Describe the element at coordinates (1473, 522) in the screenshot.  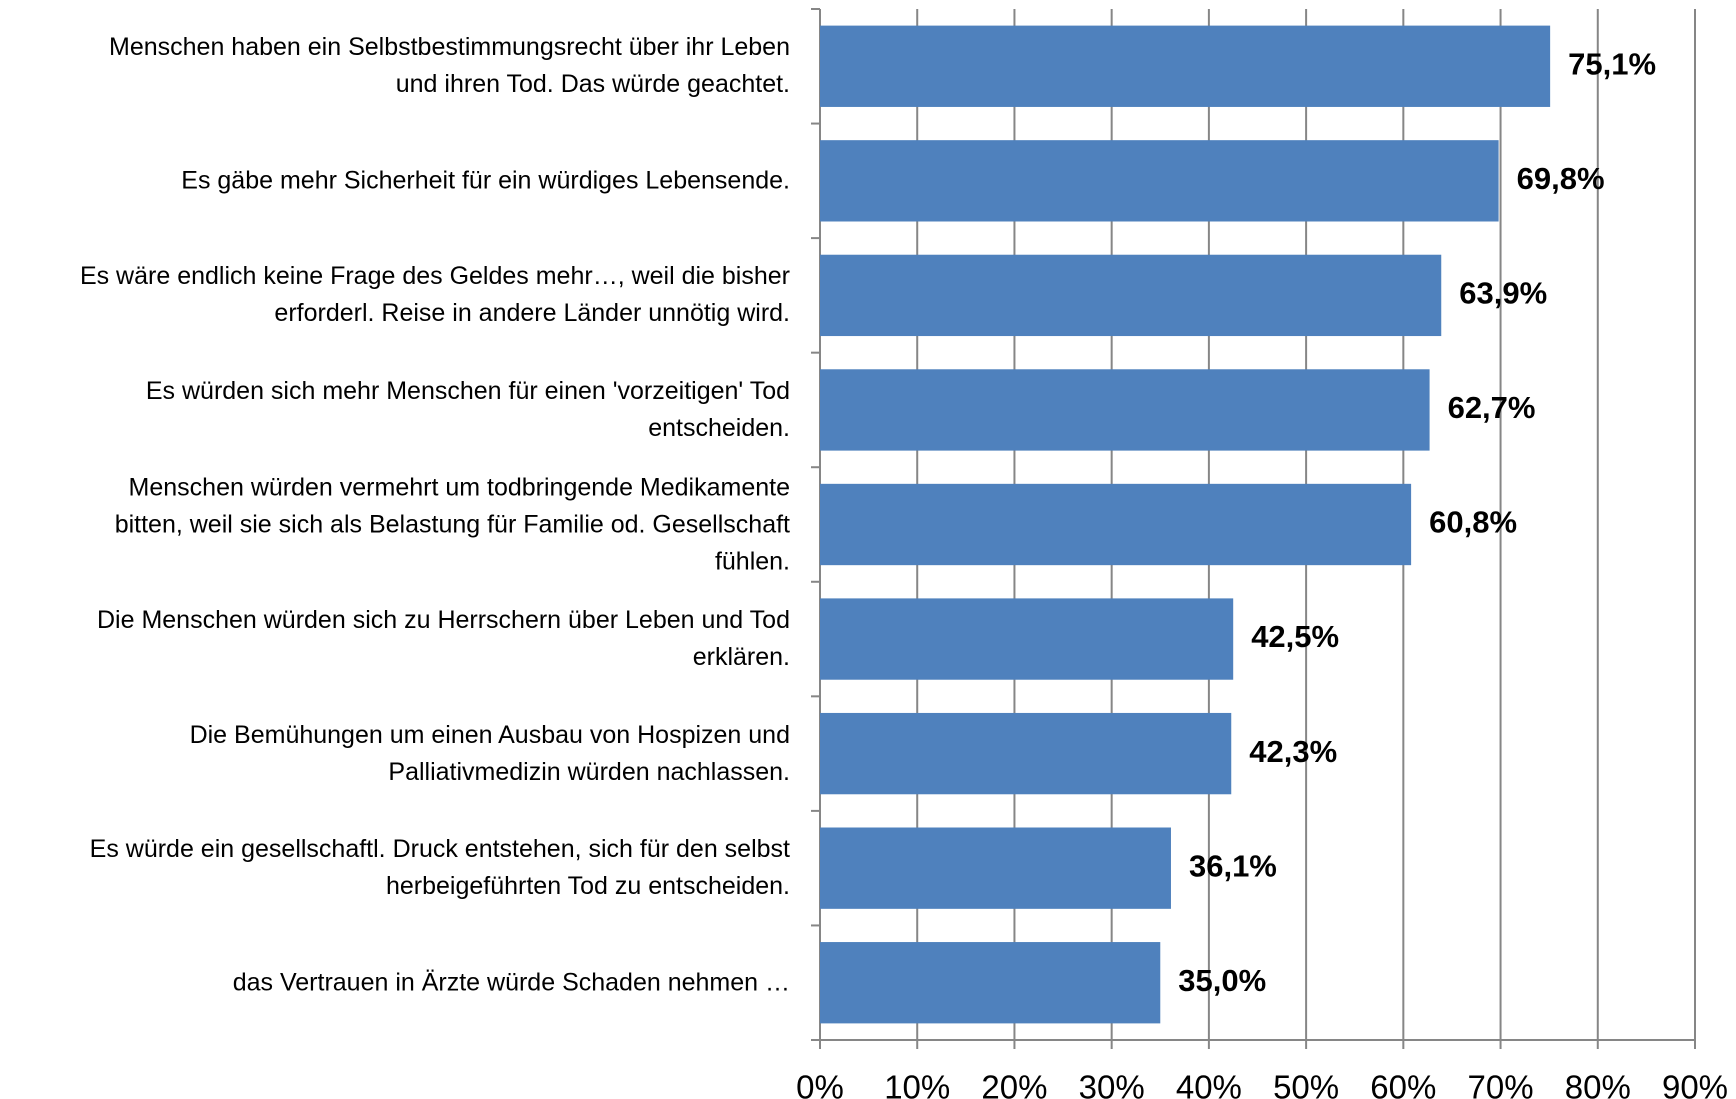
I see `value-label: 60,8%` at that location.